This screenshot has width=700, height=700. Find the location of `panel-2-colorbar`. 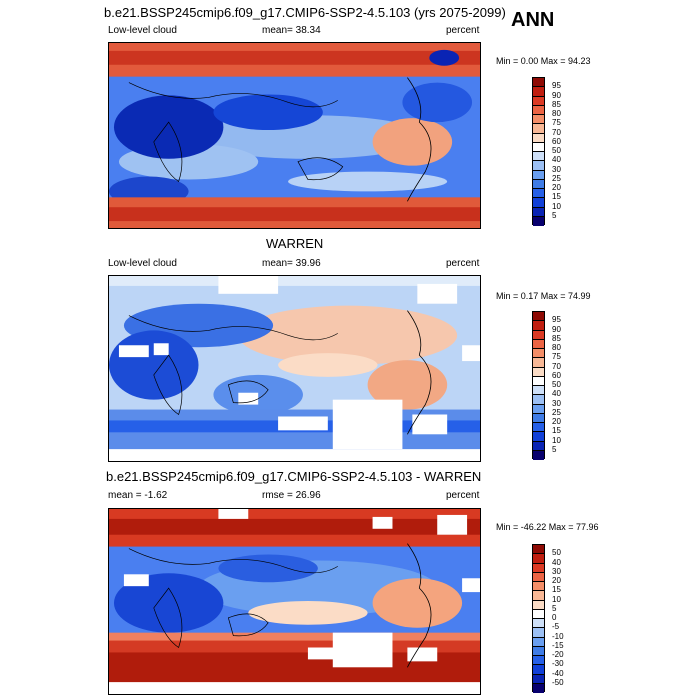

panel-2-colorbar is located at coordinates (538, 385).